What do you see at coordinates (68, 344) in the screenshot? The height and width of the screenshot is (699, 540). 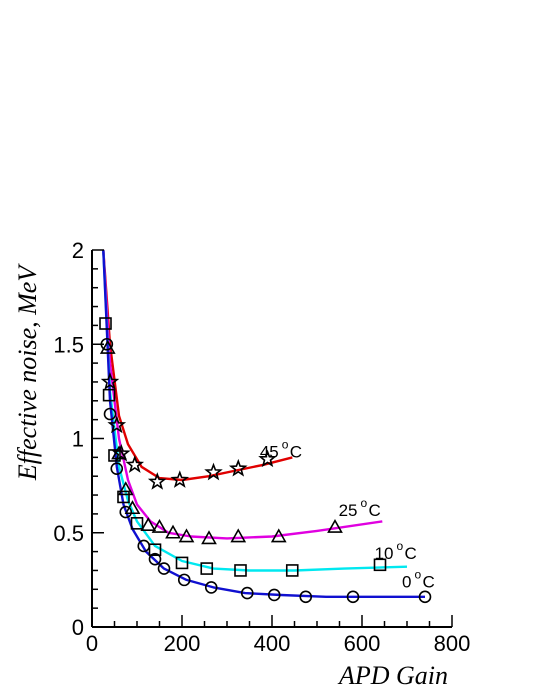 I see `y-tick-label: 1.5` at bounding box center [68, 344].